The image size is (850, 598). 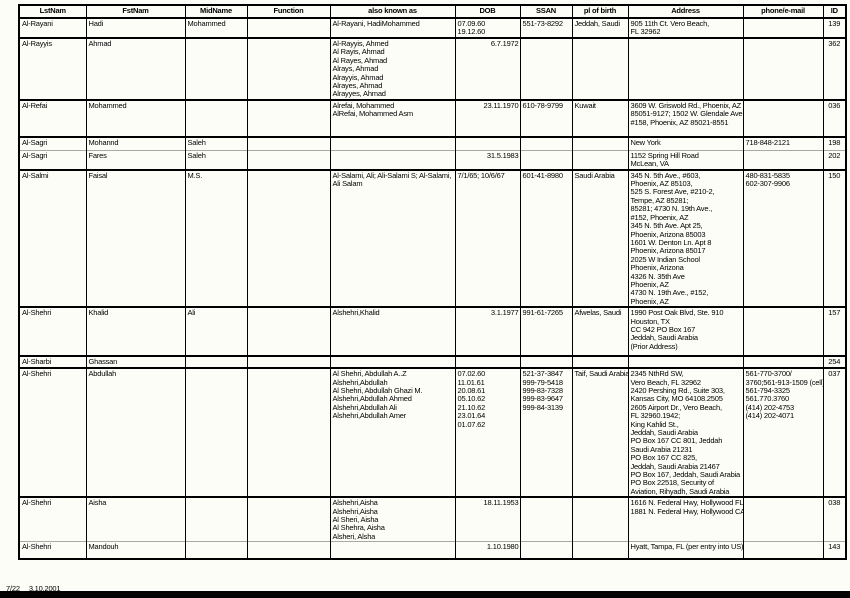 I want to click on cell-id: 150, so click(x=834, y=238).